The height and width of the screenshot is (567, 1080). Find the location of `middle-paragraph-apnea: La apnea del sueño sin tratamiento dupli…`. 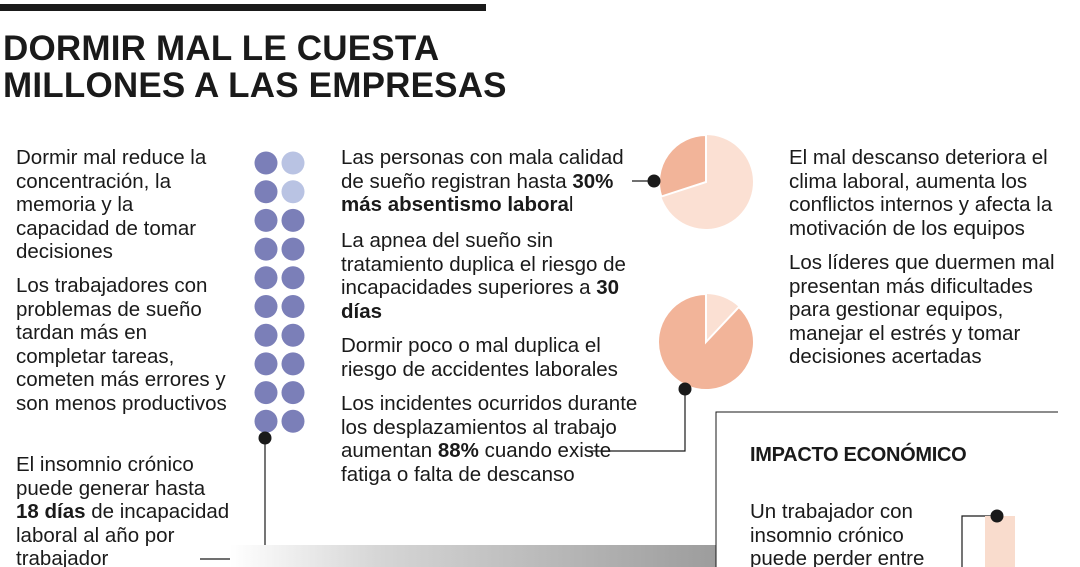

middle-paragraph-apnea: La apnea del sueño sin tratamiento dupli… is located at coordinates (491, 276).